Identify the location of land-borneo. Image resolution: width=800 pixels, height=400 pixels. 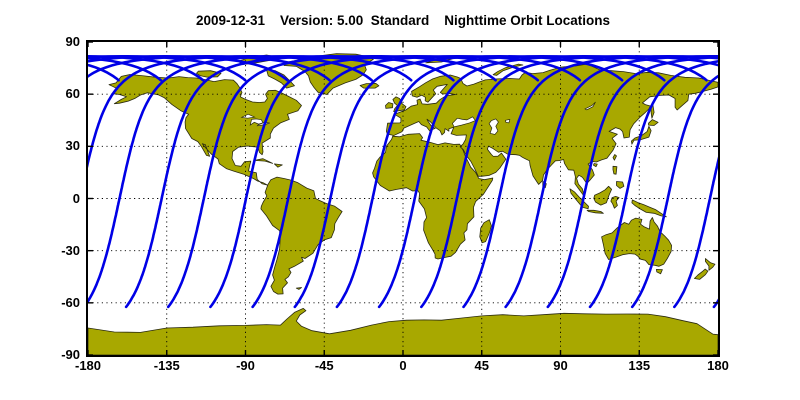
(602, 195).